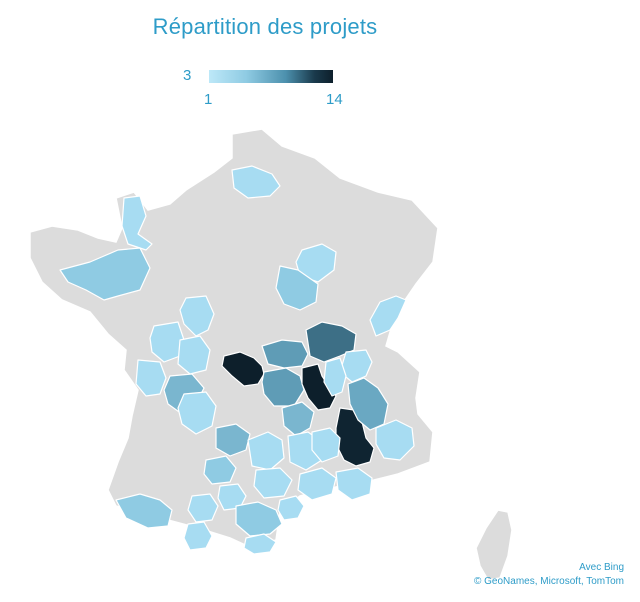 This screenshot has width=640, height=602. What do you see at coordinates (285, 354) in the screenshot?
I see `region-cher` at bounding box center [285, 354].